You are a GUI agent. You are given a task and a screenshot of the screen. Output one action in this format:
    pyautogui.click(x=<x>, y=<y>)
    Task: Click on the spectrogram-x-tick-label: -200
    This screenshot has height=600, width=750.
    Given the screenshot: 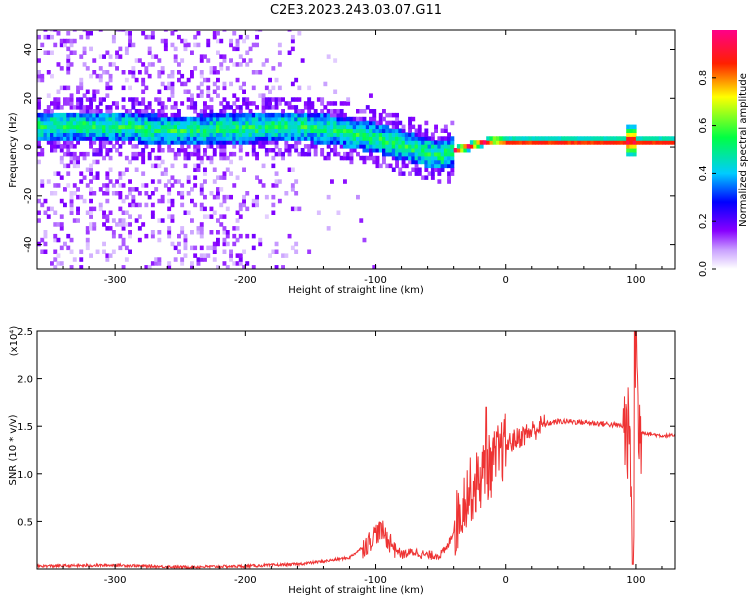 What is the action you would take?
    pyautogui.click(x=245, y=280)
    